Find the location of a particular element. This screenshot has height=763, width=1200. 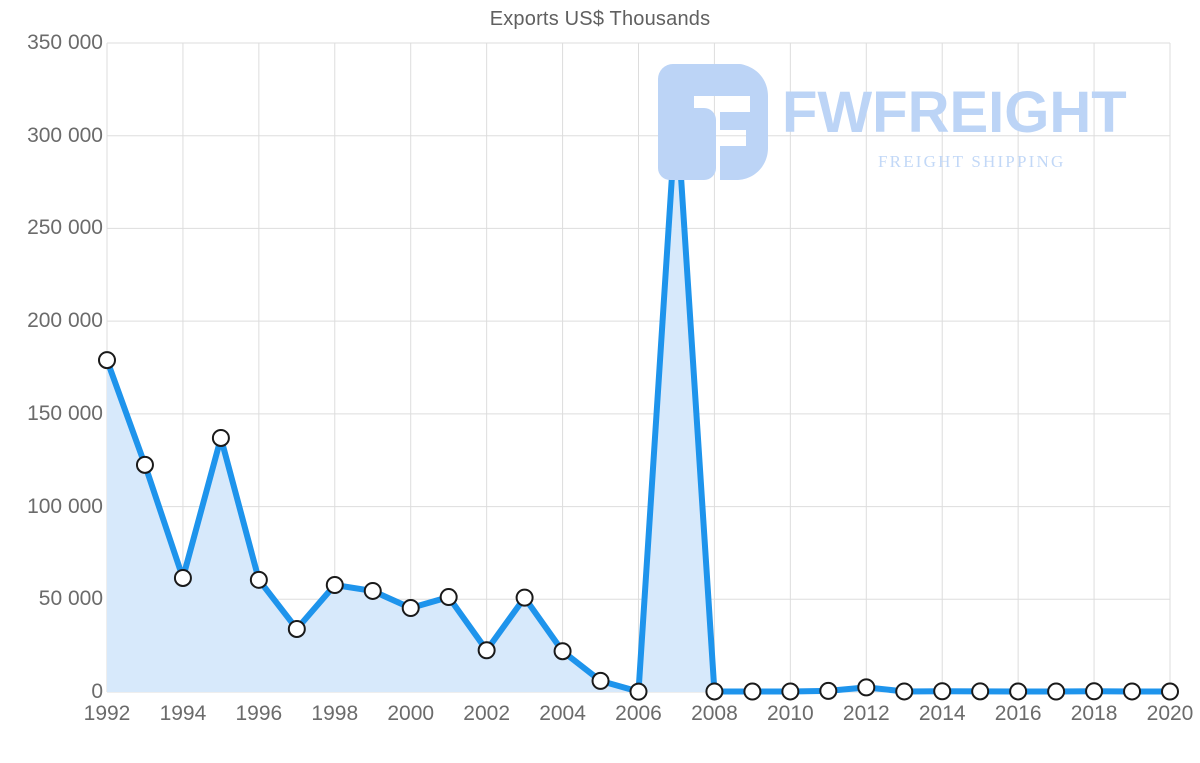

y-axis-tick-label: 250 000 is located at coordinates (65, 228).